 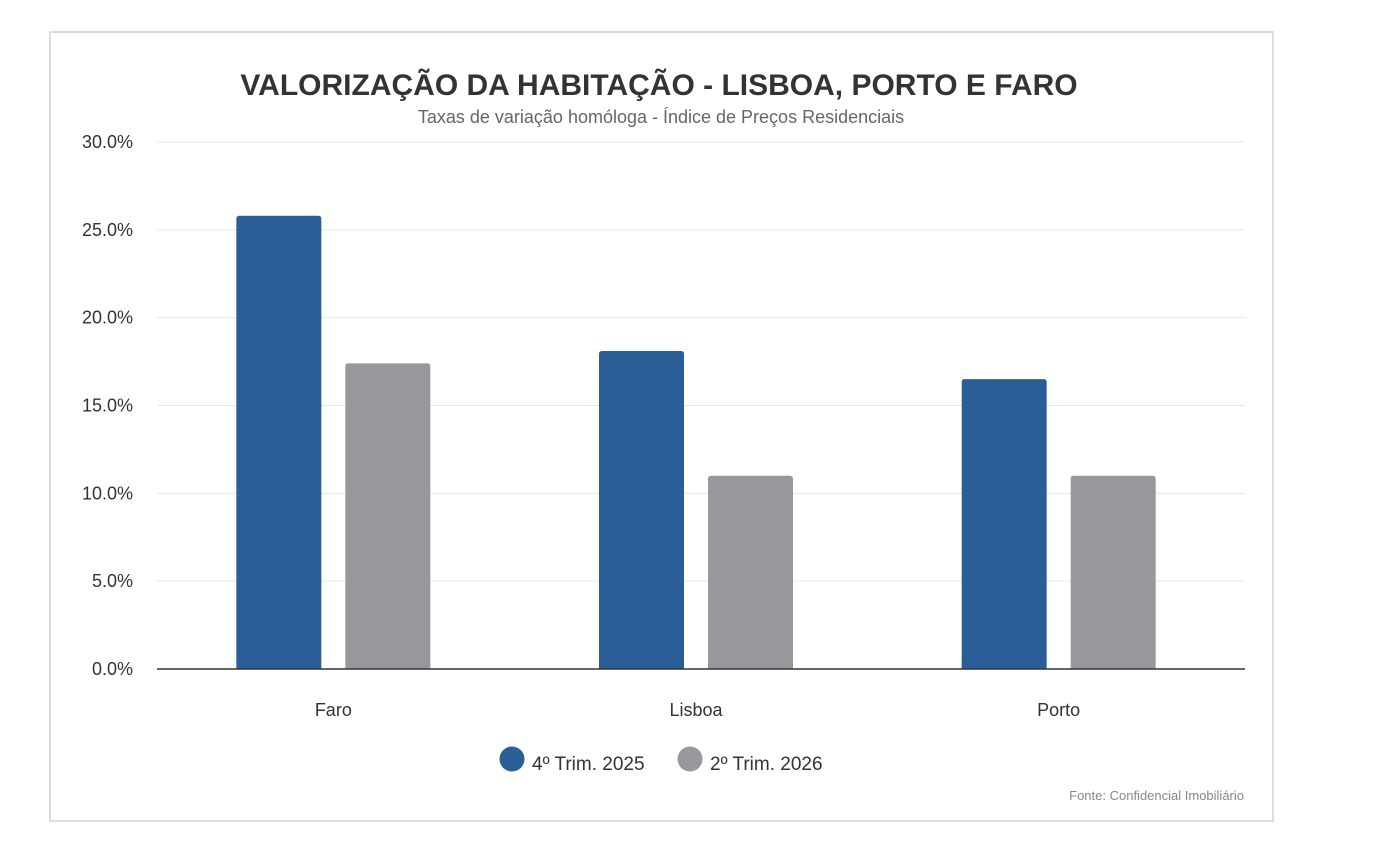 What do you see at coordinates (112, 581) in the screenshot?
I see `y-tick-label: 5.0%` at bounding box center [112, 581].